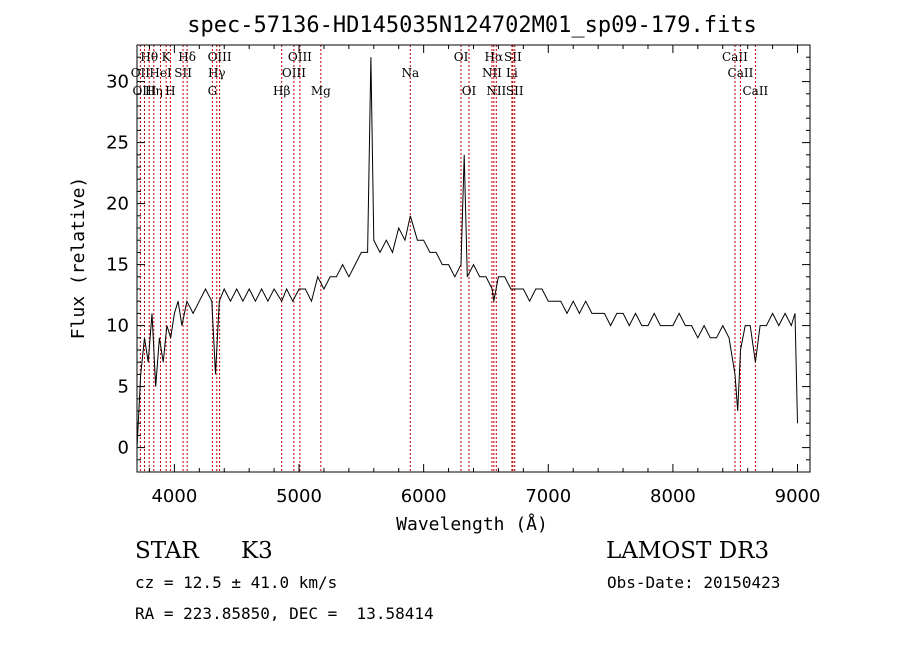 The width and height of the screenshot is (900, 649). What do you see at coordinates (548, 496) in the screenshot?
I see `x-tick-label-7000: 7000` at bounding box center [548, 496].